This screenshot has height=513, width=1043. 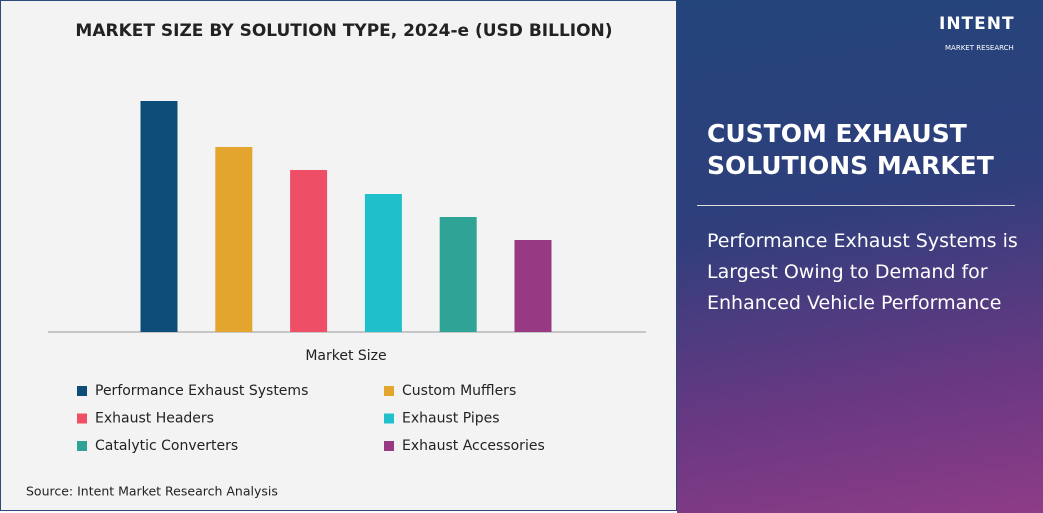 What do you see at coordinates (459, 391) in the screenshot?
I see `legend-label: Custom Mufflers` at bounding box center [459, 391].